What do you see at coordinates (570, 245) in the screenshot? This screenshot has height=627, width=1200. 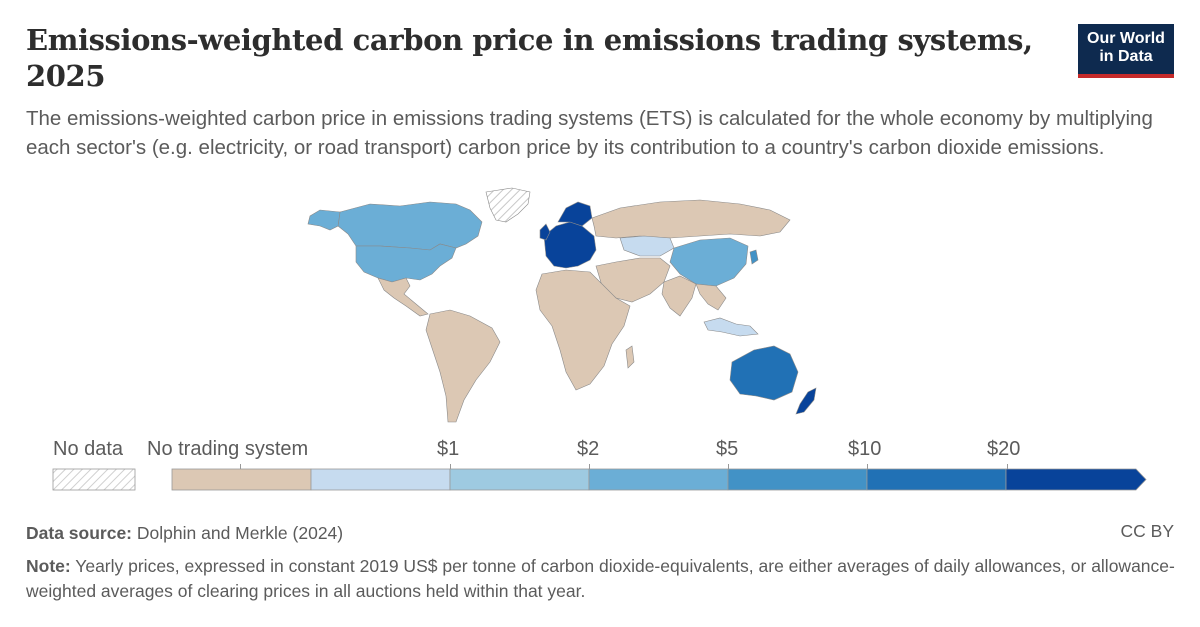 I see `country-eu` at bounding box center [570, 245].